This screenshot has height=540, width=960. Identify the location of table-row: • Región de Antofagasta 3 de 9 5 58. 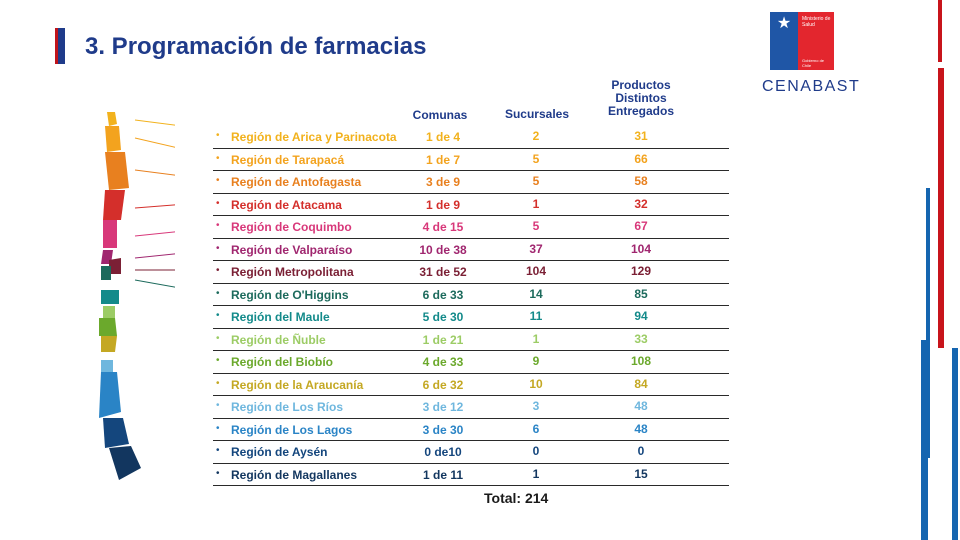
(471, 182).